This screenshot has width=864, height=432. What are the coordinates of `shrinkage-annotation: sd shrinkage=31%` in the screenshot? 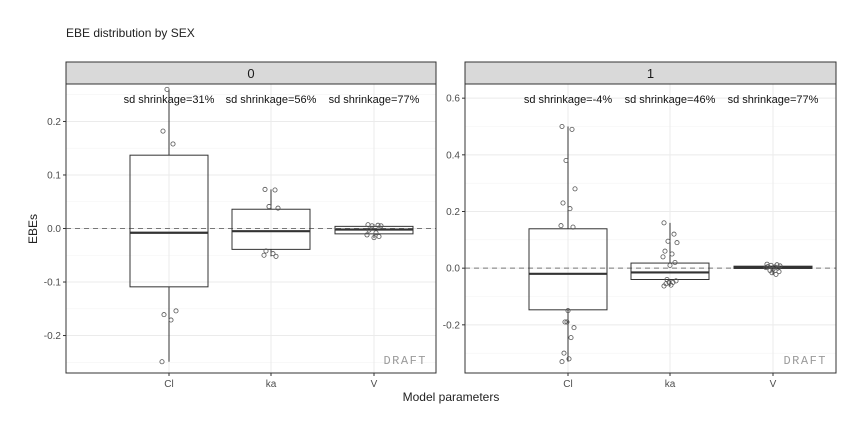 It's located at (169, 100).